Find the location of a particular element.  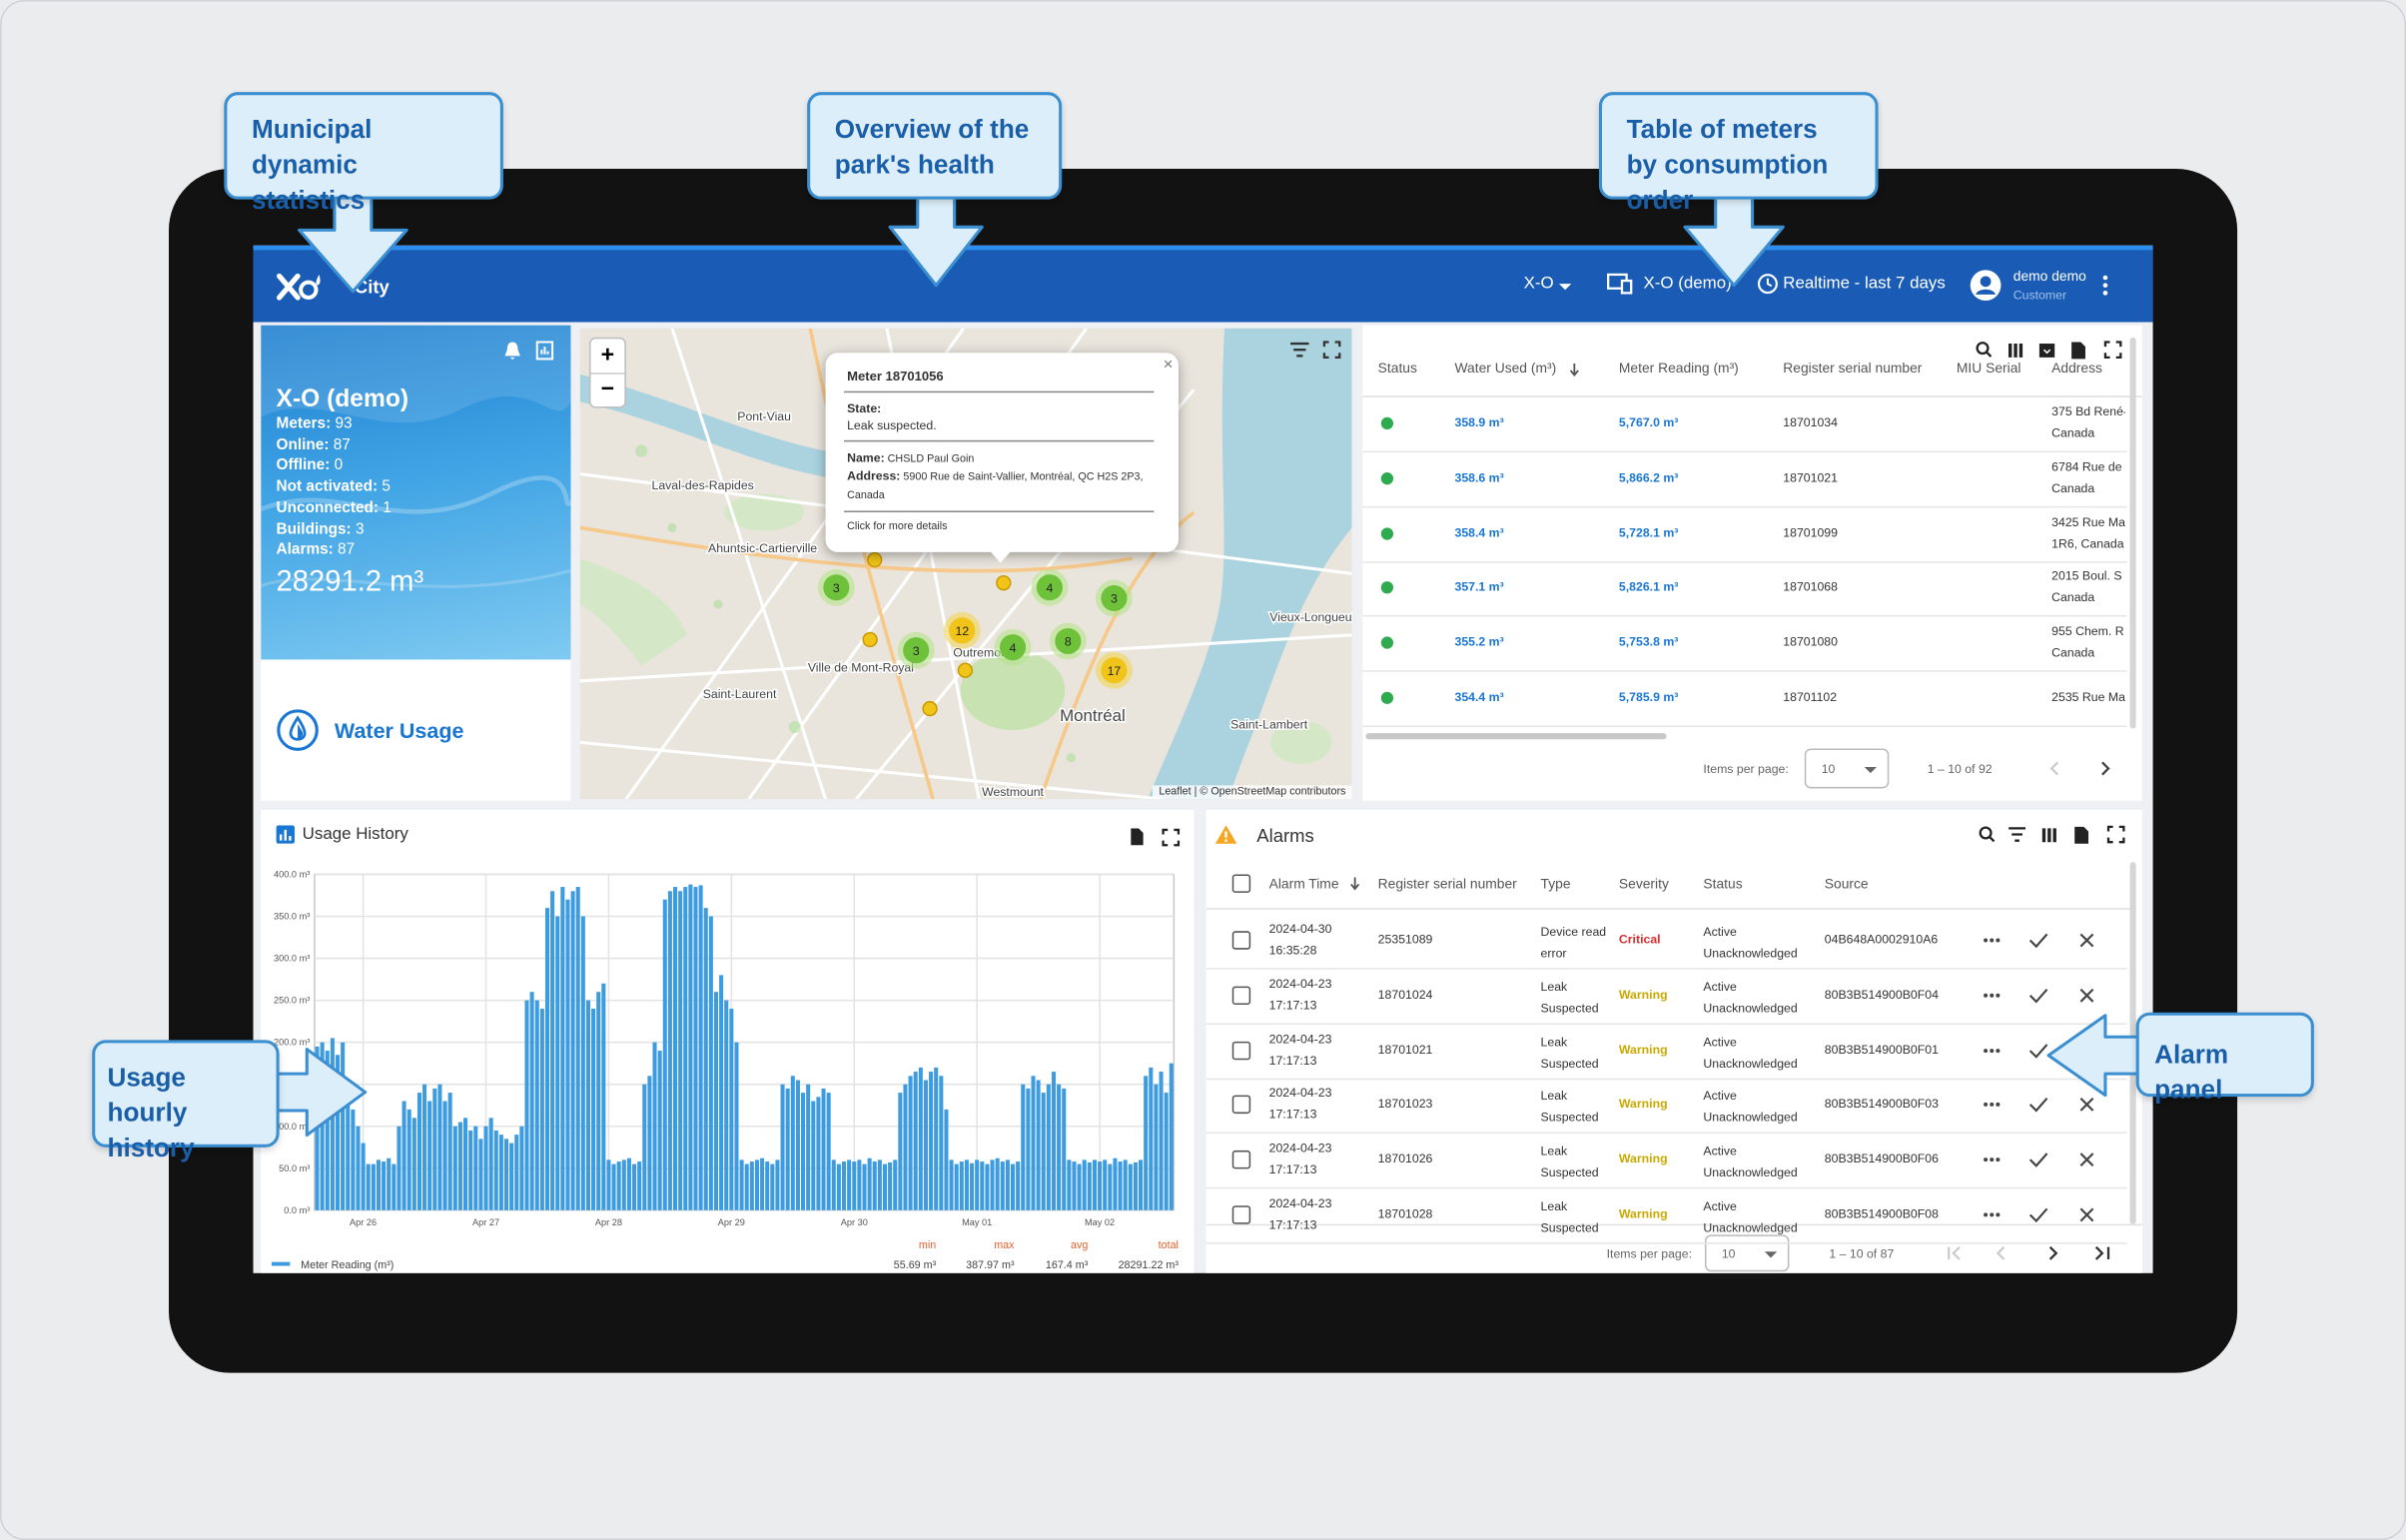

filter-icon is located at coordinates (1300, 350).